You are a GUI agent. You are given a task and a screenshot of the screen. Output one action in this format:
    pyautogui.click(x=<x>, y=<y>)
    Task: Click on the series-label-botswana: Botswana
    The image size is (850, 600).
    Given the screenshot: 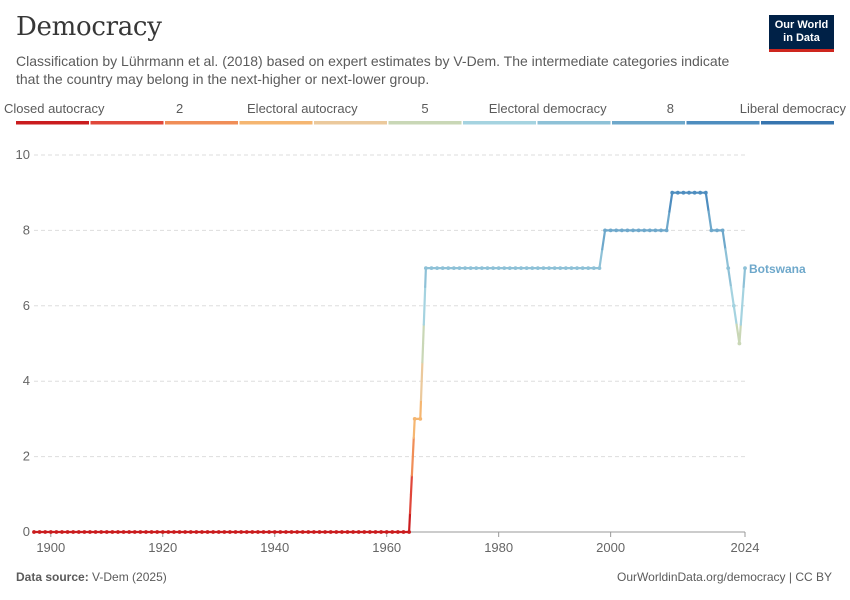 What is the action you would take?
    pyautogui.click(x=777, y=269)
    